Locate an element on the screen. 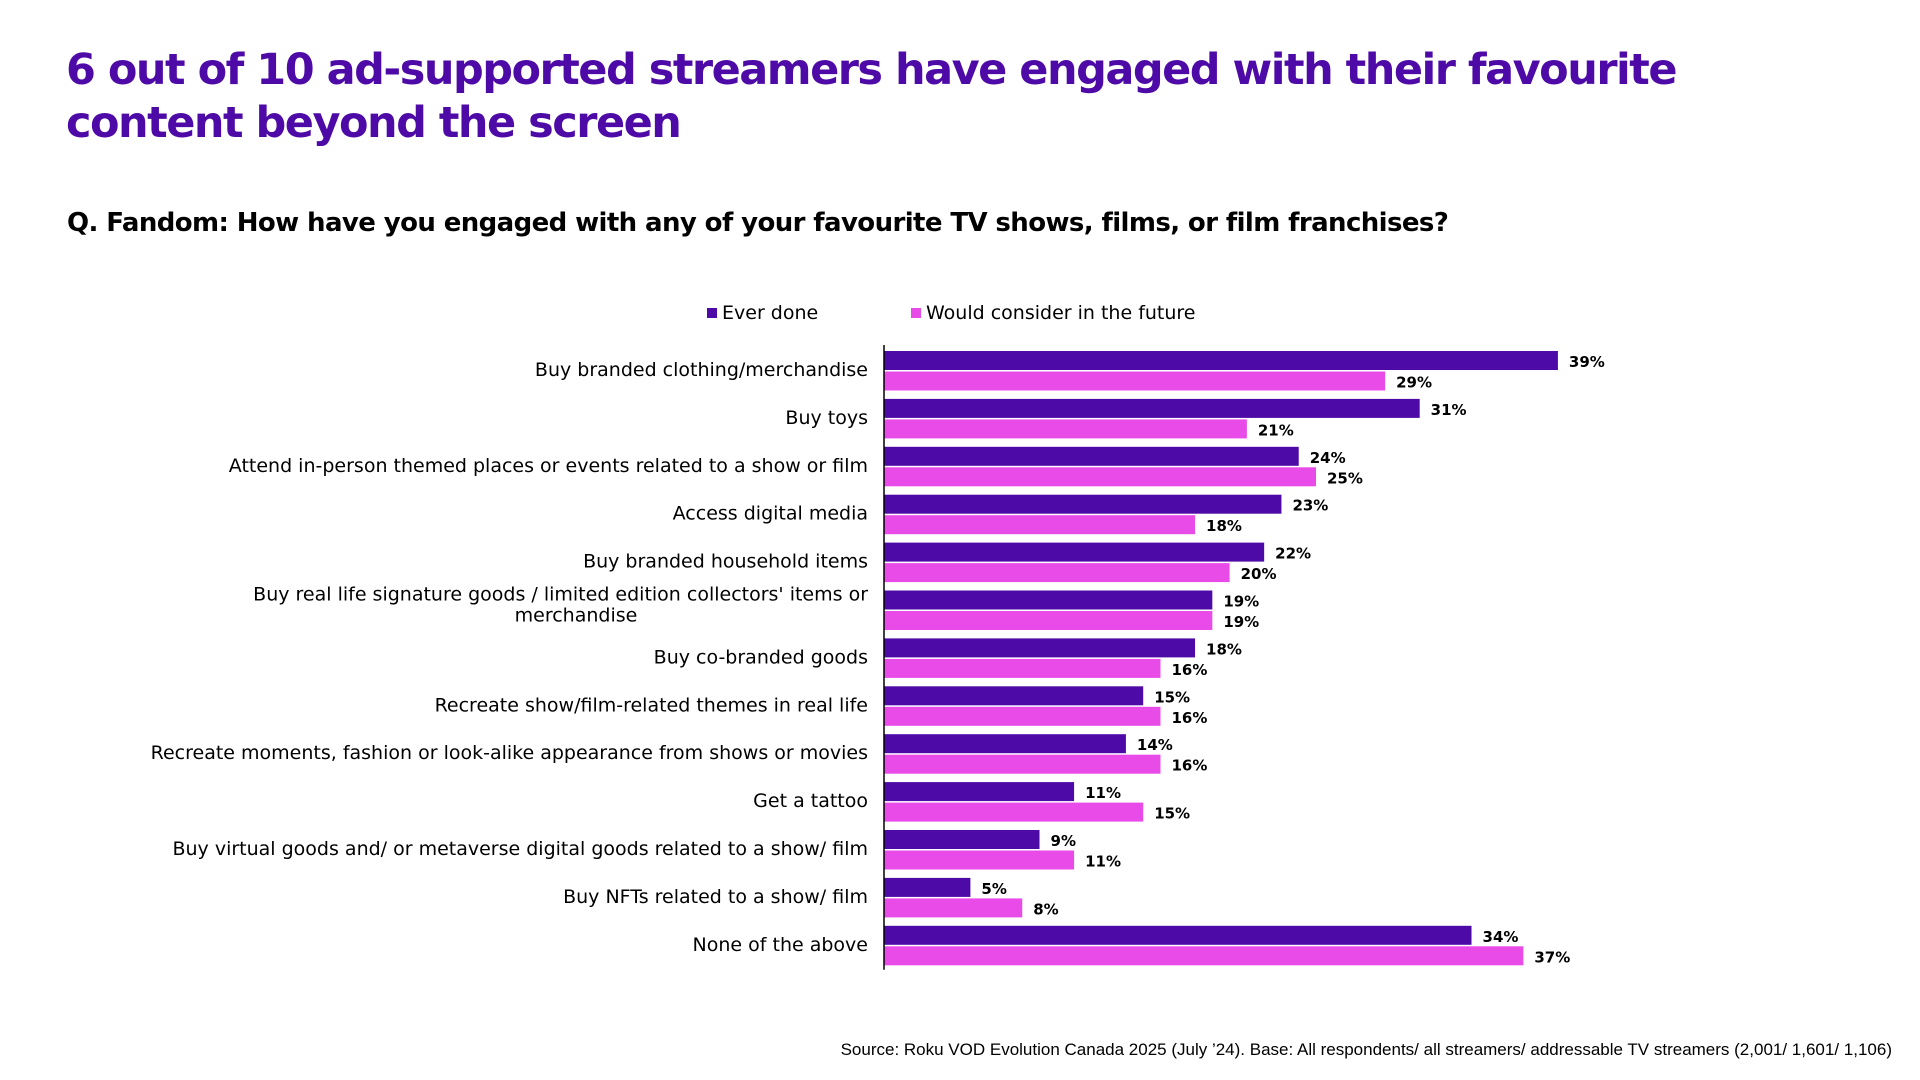 Image resolution: width=1920 pixels, height=1080 pixels. data-label: 14% is located at coordinates (1155, 745).